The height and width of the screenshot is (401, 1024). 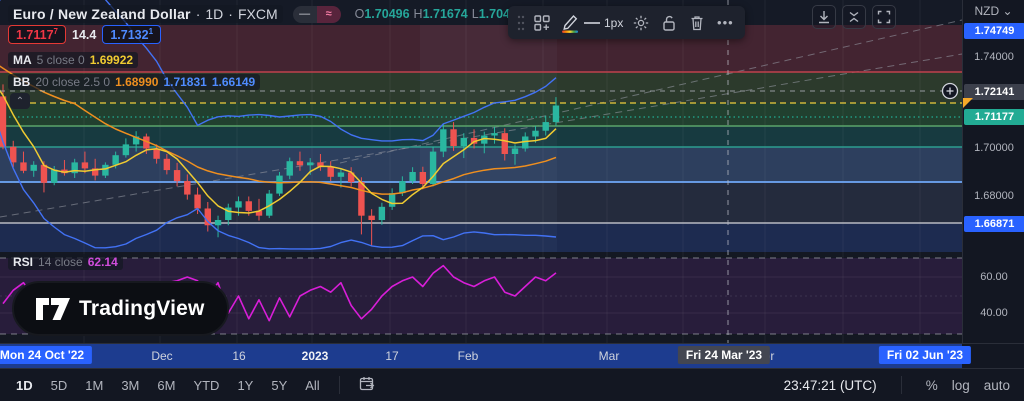 I want to click on approx-price-icon: ≈, so click(x=328, y=14).